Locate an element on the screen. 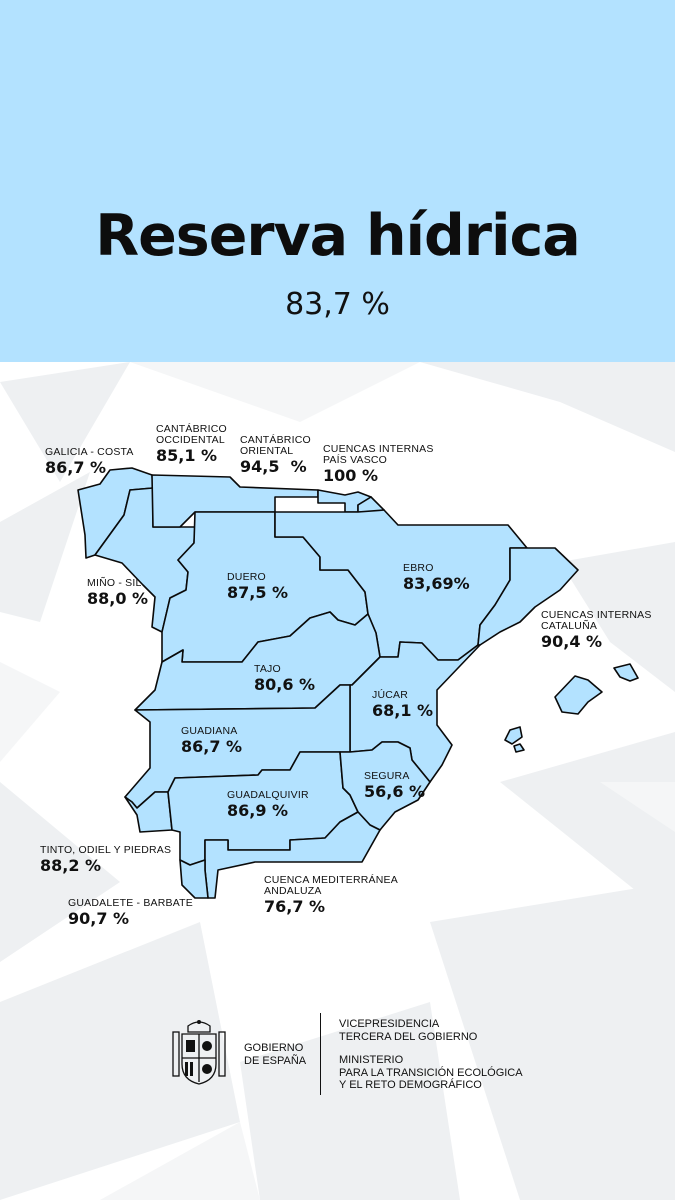 The image size is (675, 1200). footer-divider is located at coordinates (320, 1054).